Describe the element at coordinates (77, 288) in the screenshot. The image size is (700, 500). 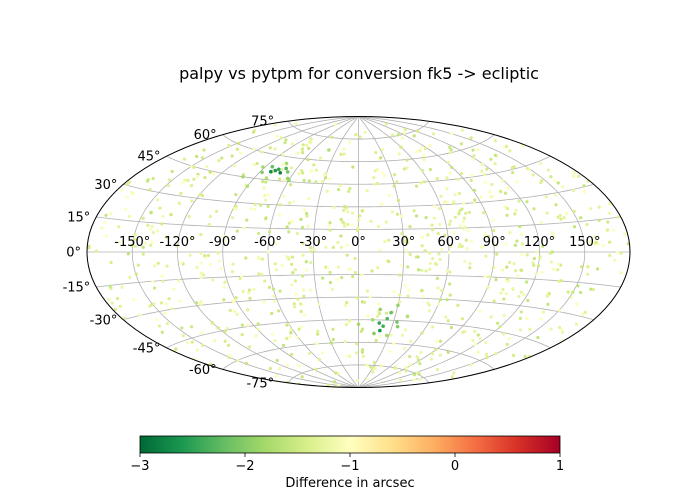
I see `lat-tick-label: -15°` at that location.